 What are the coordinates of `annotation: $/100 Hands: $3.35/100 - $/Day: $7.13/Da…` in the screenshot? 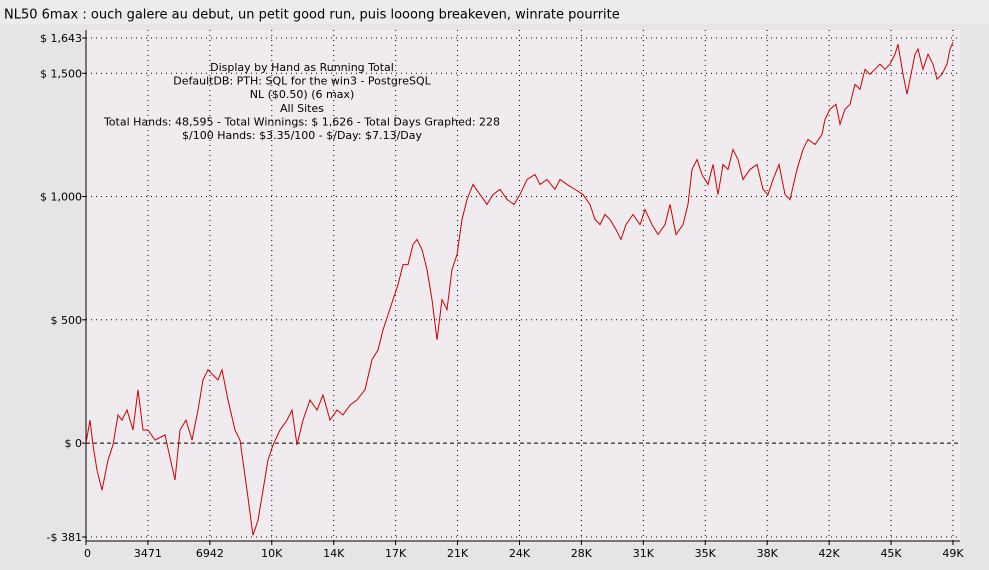 It's located at (302, 135).